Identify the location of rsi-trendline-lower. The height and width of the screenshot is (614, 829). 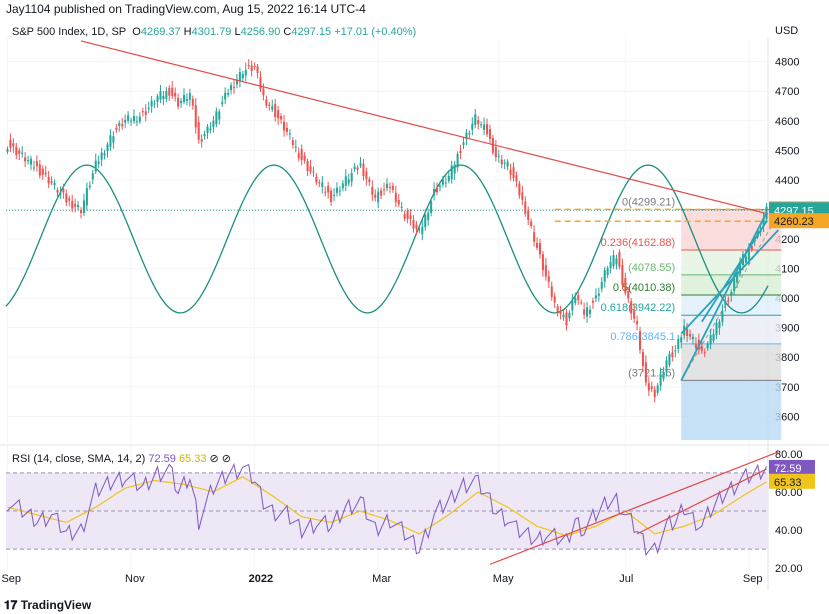
(634, 508).